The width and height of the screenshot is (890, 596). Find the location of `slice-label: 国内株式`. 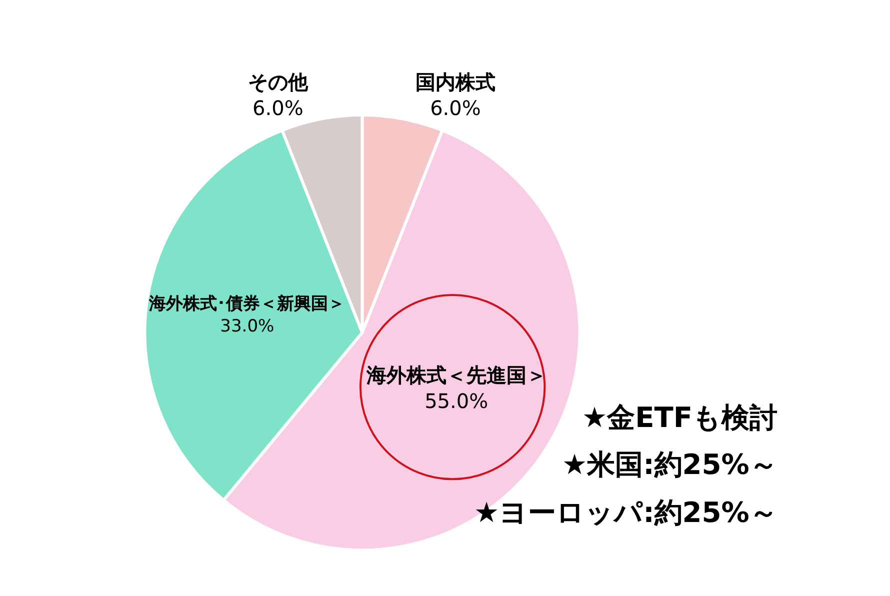

slice-label: 国内株式 is located at coordinates (455, 82).